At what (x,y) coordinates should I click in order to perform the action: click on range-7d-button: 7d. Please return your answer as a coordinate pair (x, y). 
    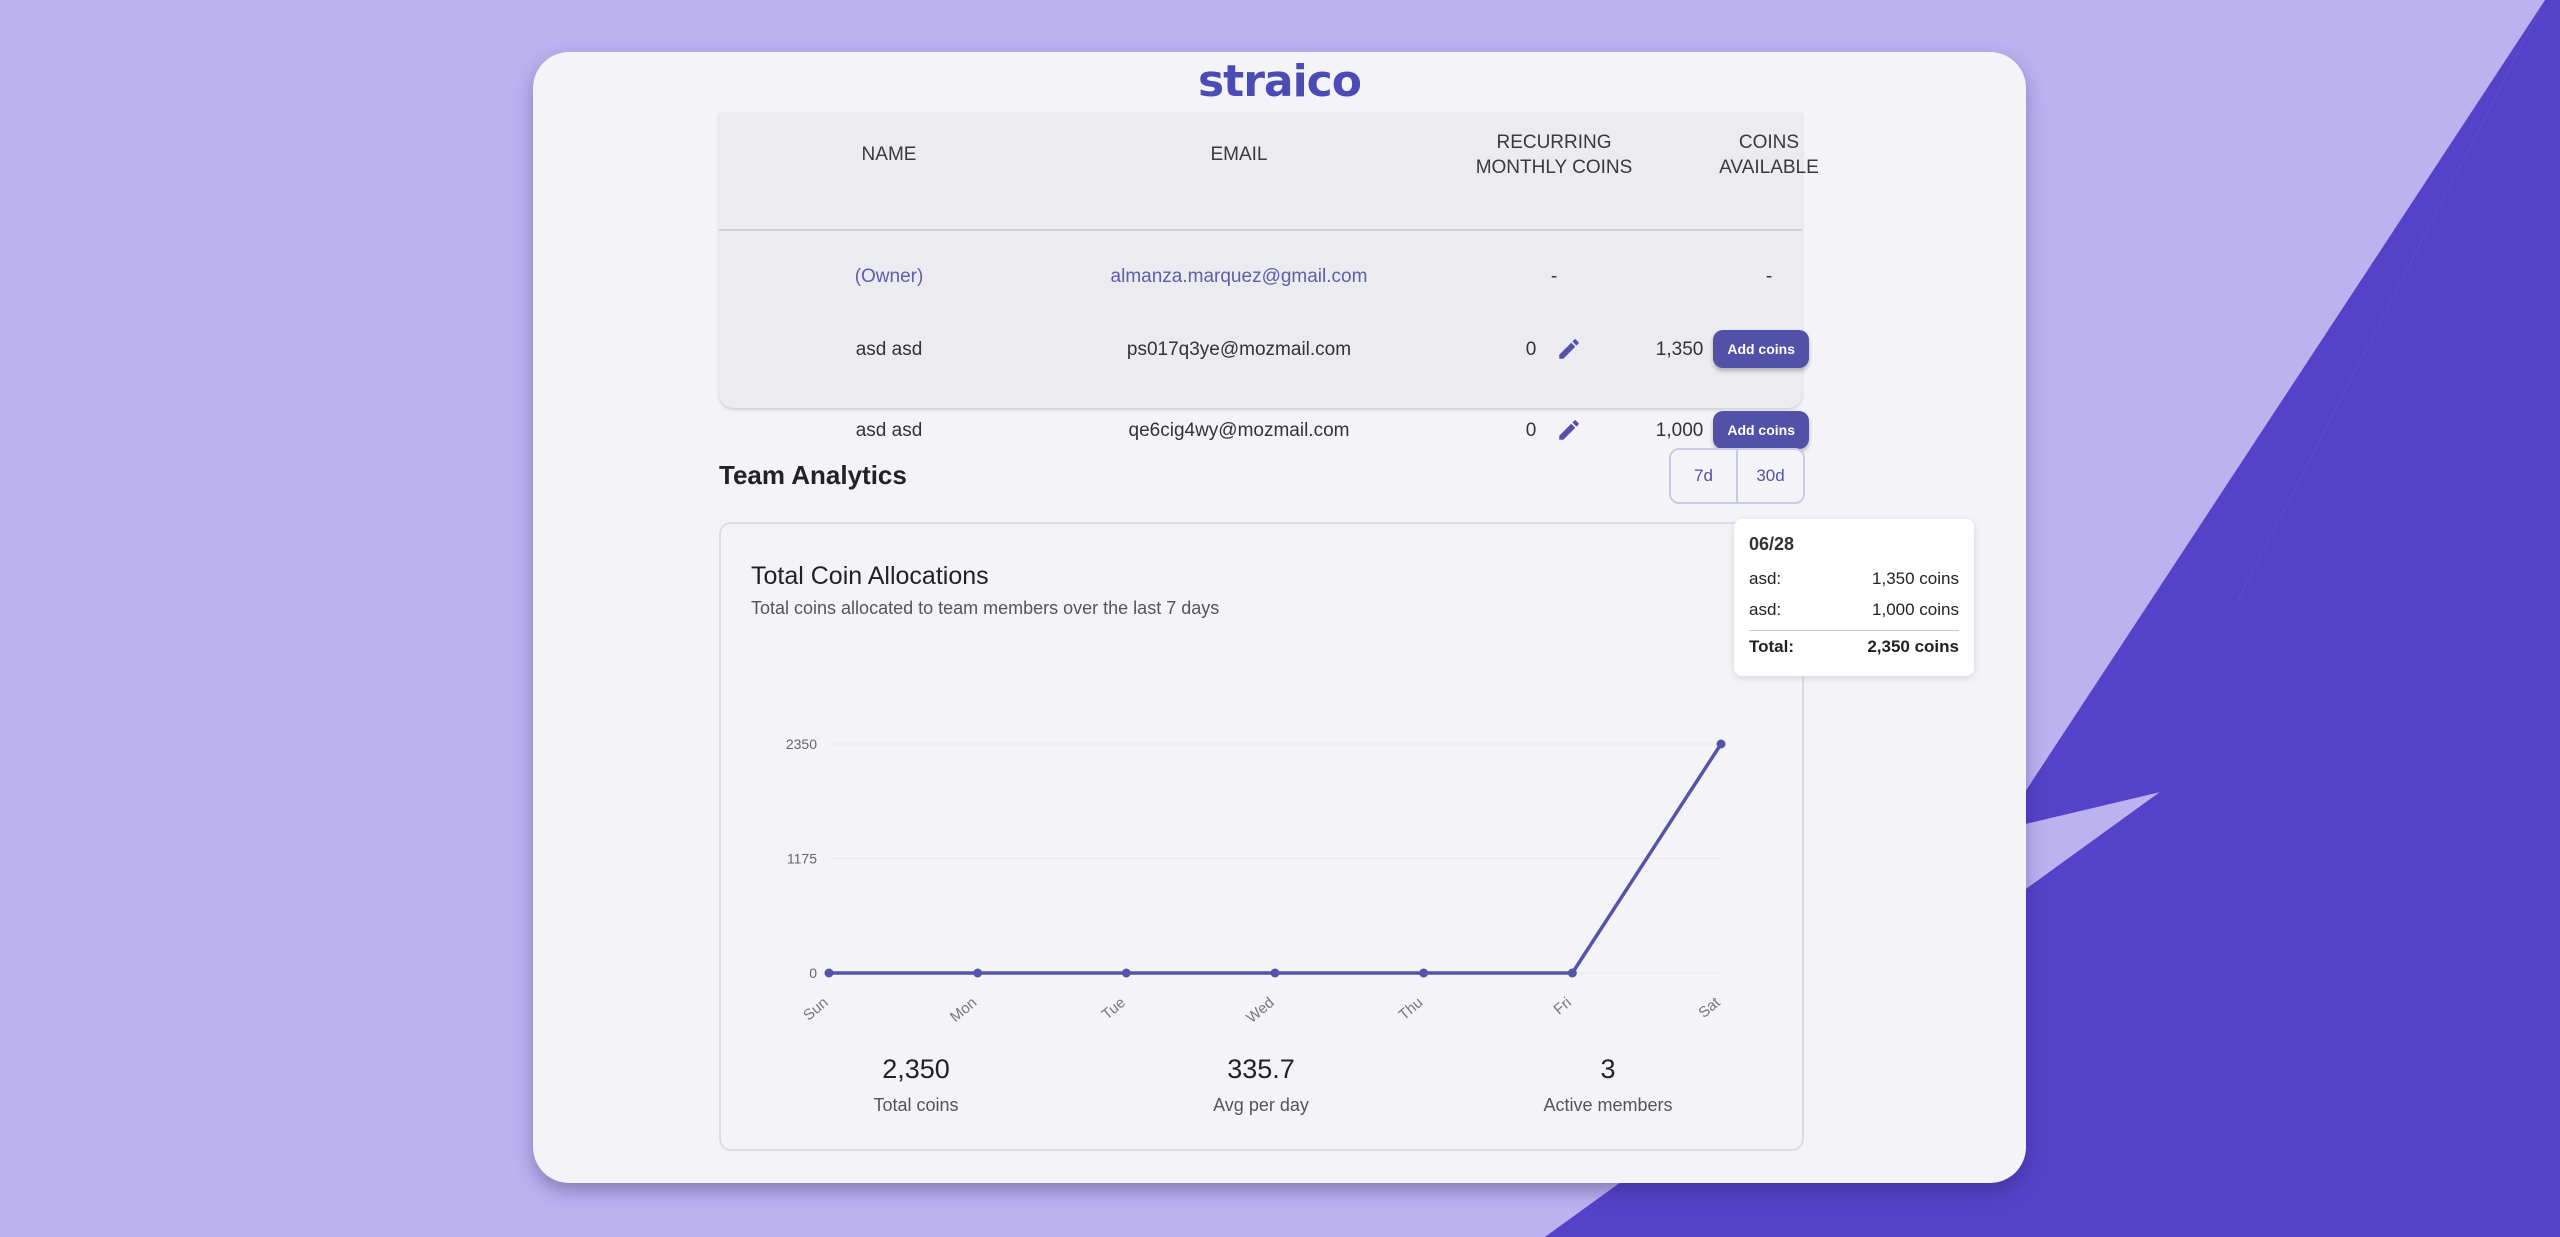
    Looking at the image, I should click on (1703, 475).